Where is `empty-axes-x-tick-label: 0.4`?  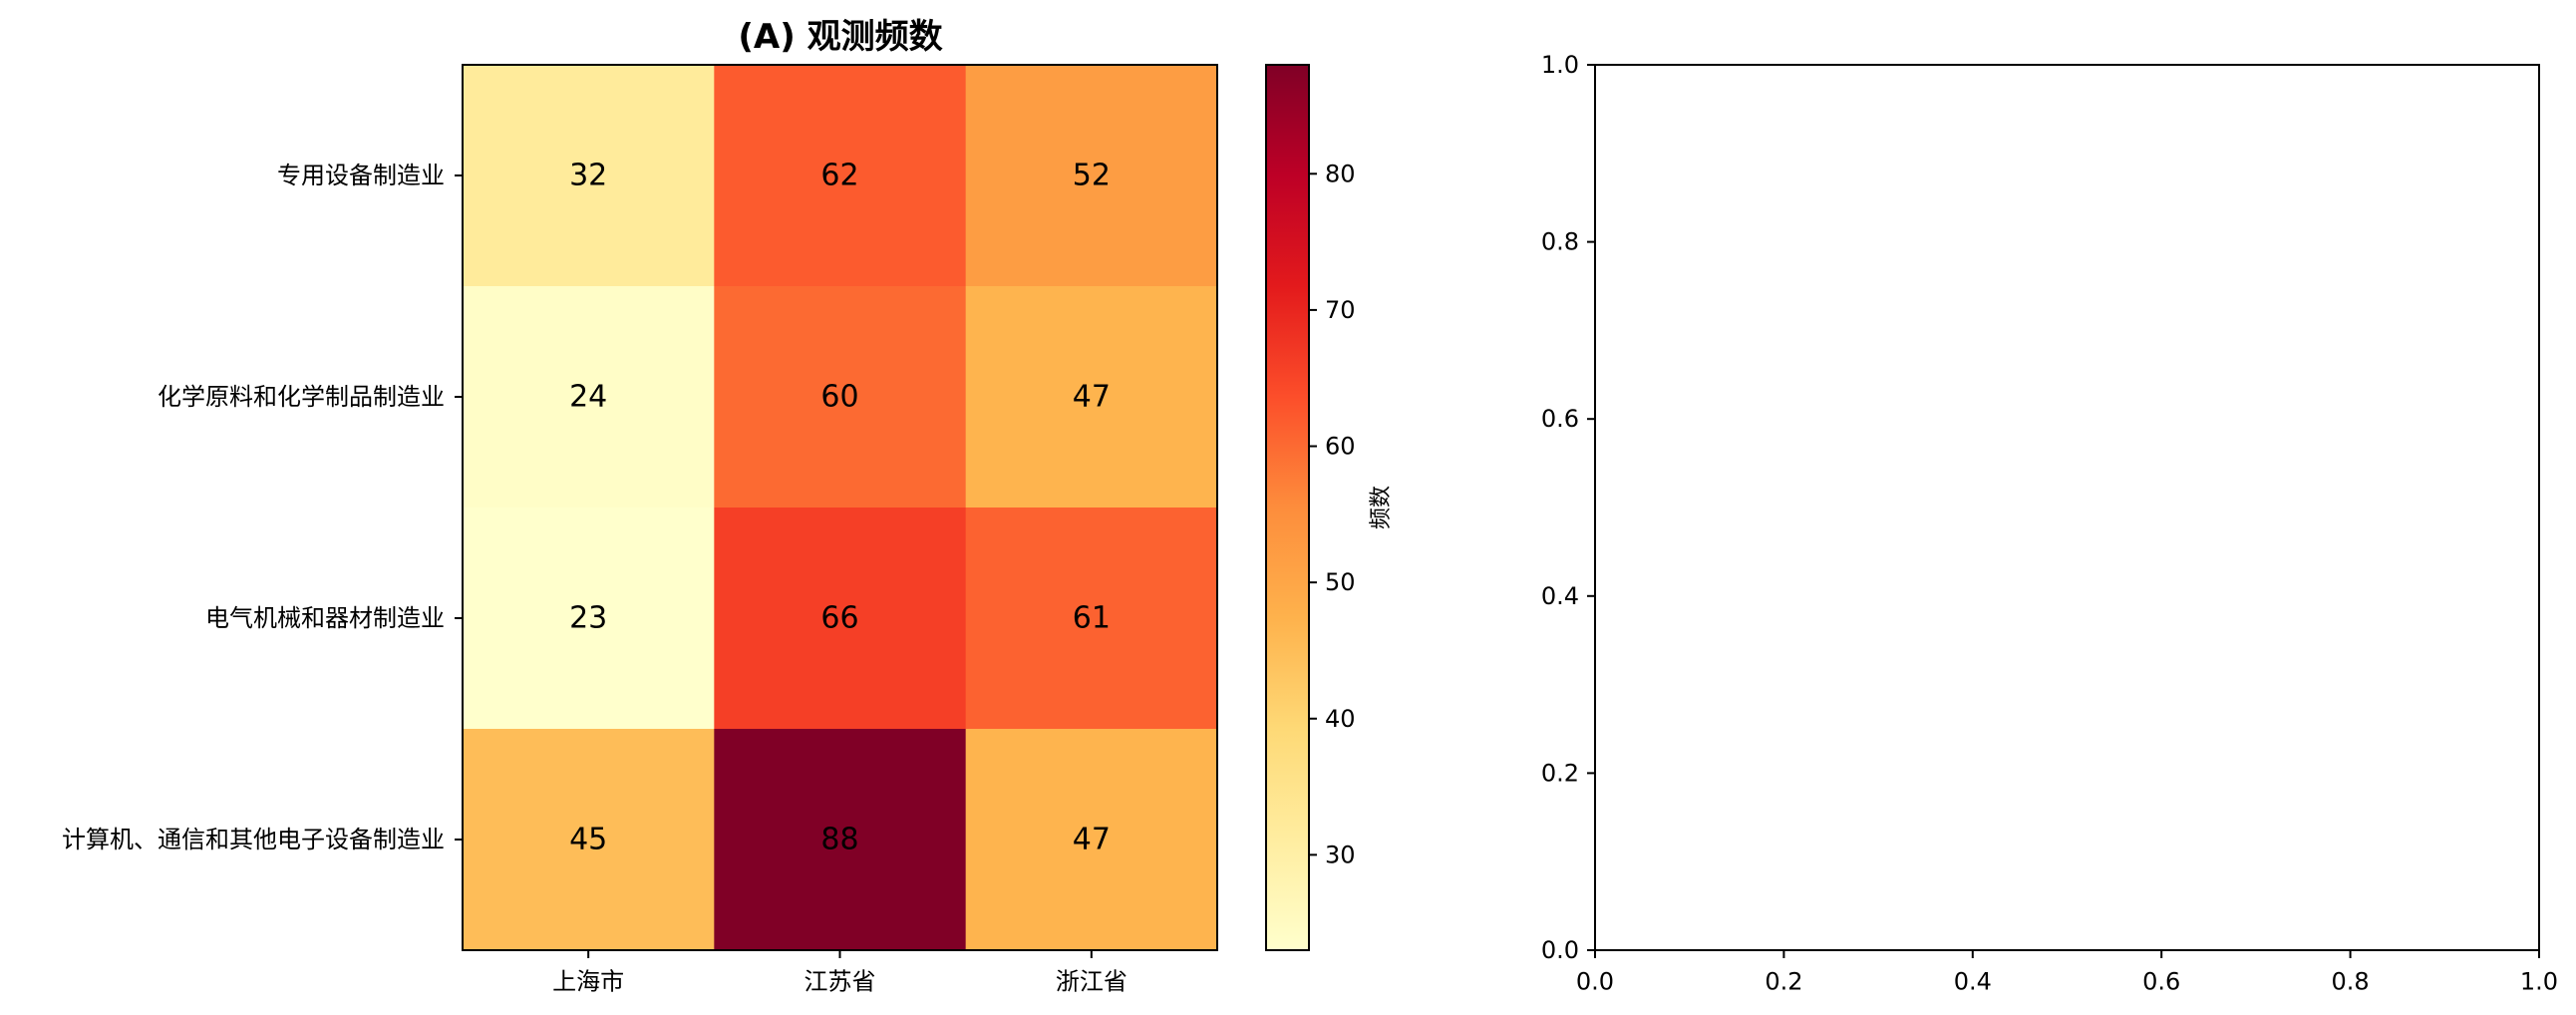 empty-axes-x-tick-label: 0.4 is located at coordinates (1973, 982).